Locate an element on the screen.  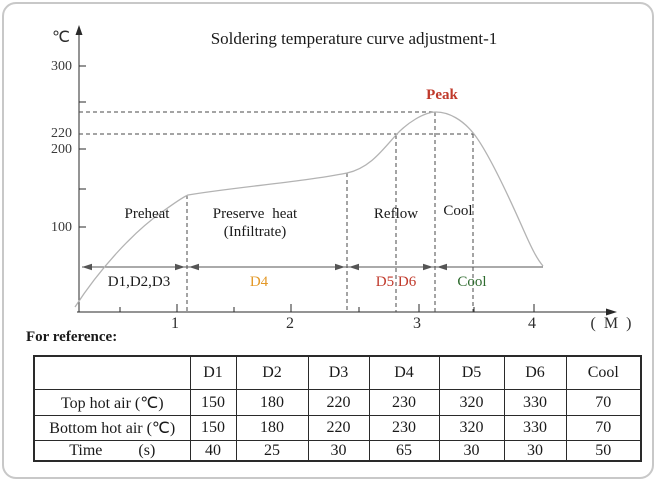
y-tick-200: 200 is located at coordinates (61, 149).